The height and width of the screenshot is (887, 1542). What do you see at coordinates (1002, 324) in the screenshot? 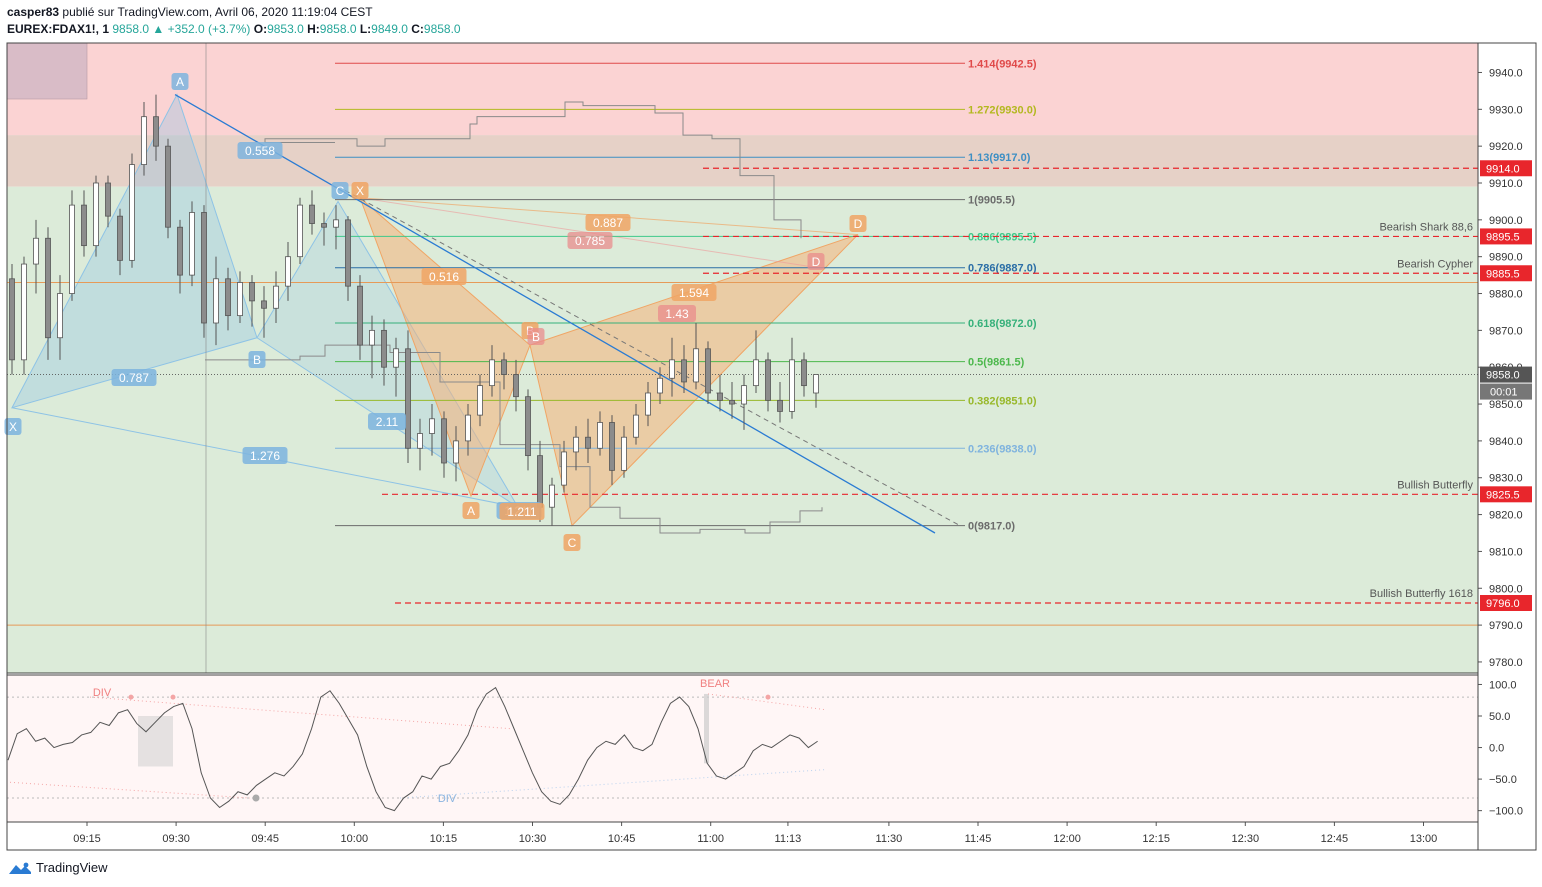
I see `fib-level-label: 0.618(9872.0)` at bounding box center [1002, 324].